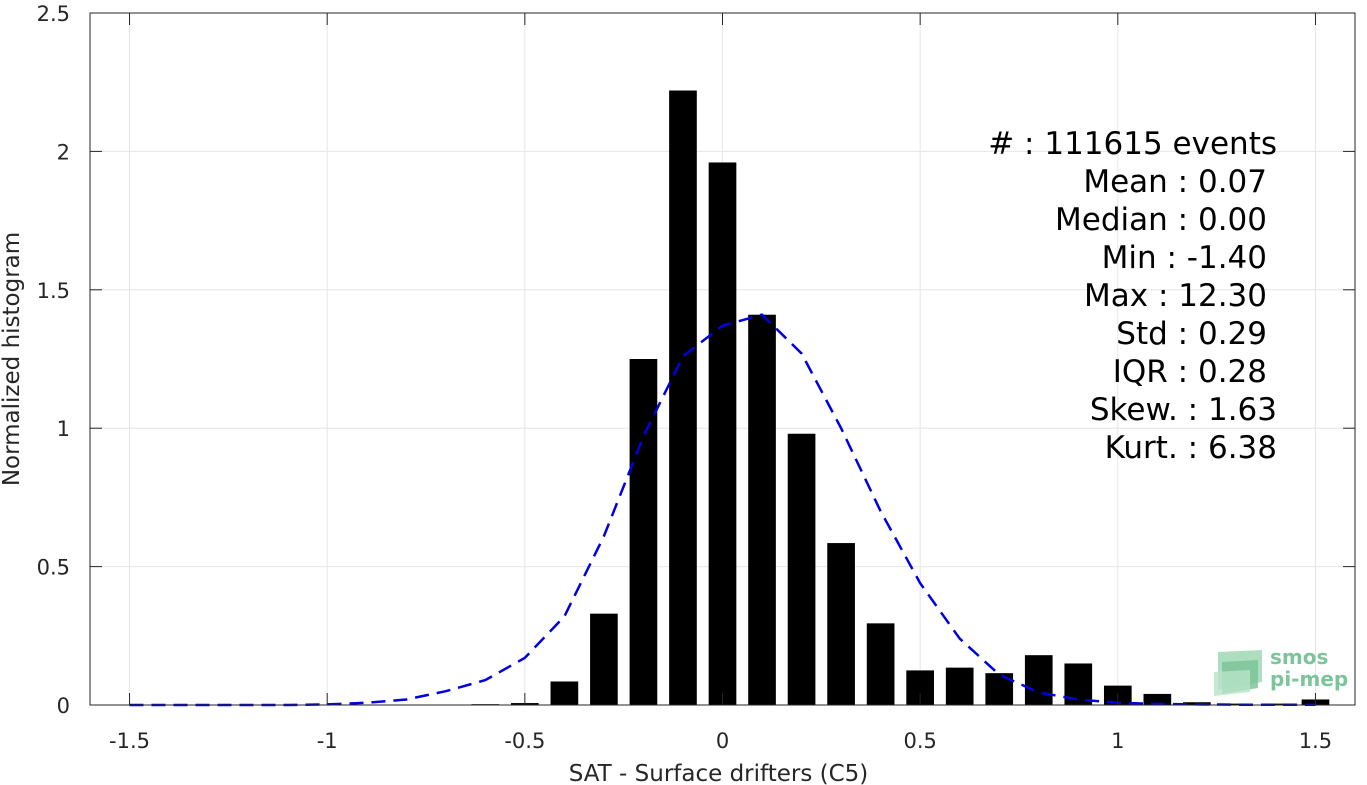 The image size is (1367, 785). What do you see at coordinates (524, 741) in the screenshot?
I see `x-tick-label: -0.5` at bounding box center [524, 741].